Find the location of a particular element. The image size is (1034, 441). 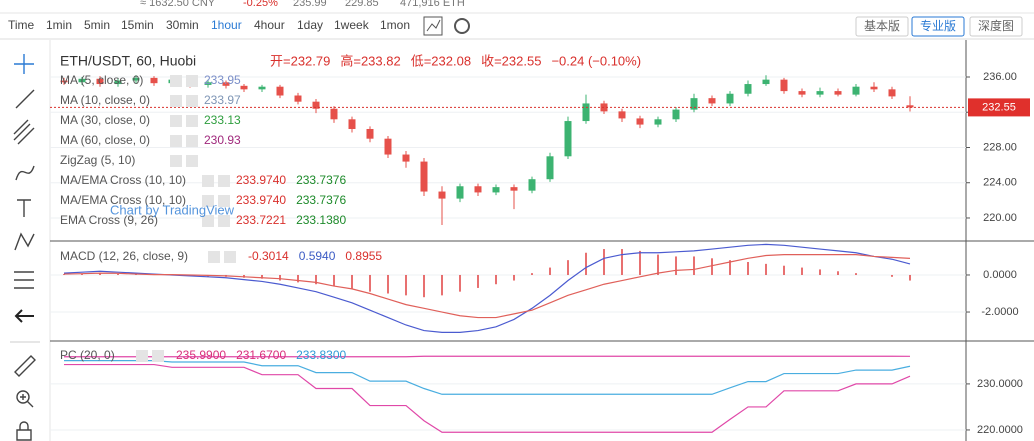

y-tick-label: 224.00 is located at coordinates (1000, 183).